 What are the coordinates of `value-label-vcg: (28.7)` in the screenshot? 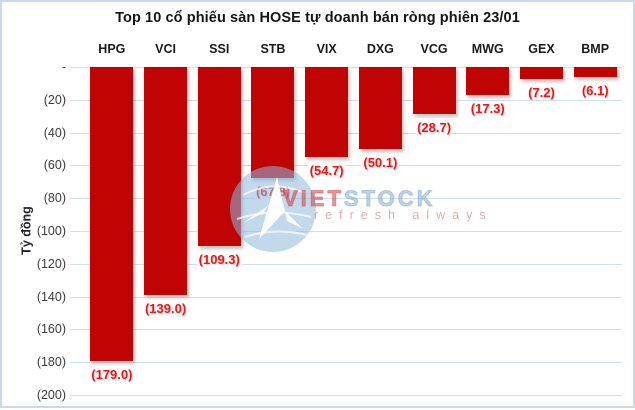 It's located at (434, 128).